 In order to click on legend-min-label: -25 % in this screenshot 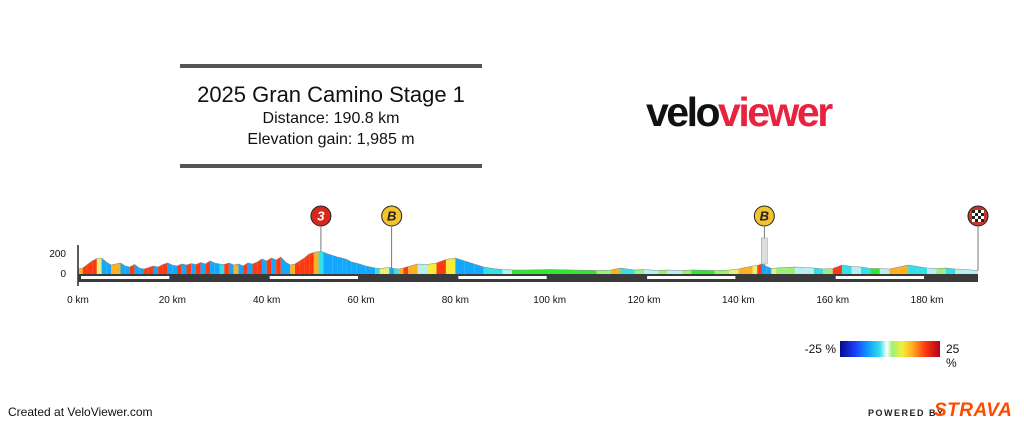, I will do `click(820, 349)`.